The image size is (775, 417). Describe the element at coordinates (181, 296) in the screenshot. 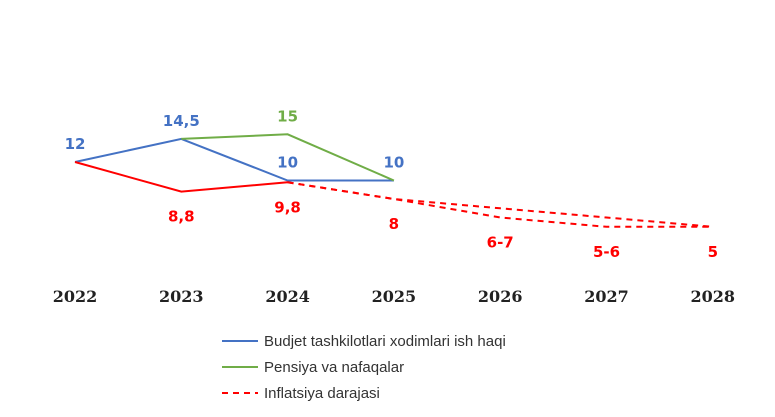

I see `x-tick-label: 2023` at that location.